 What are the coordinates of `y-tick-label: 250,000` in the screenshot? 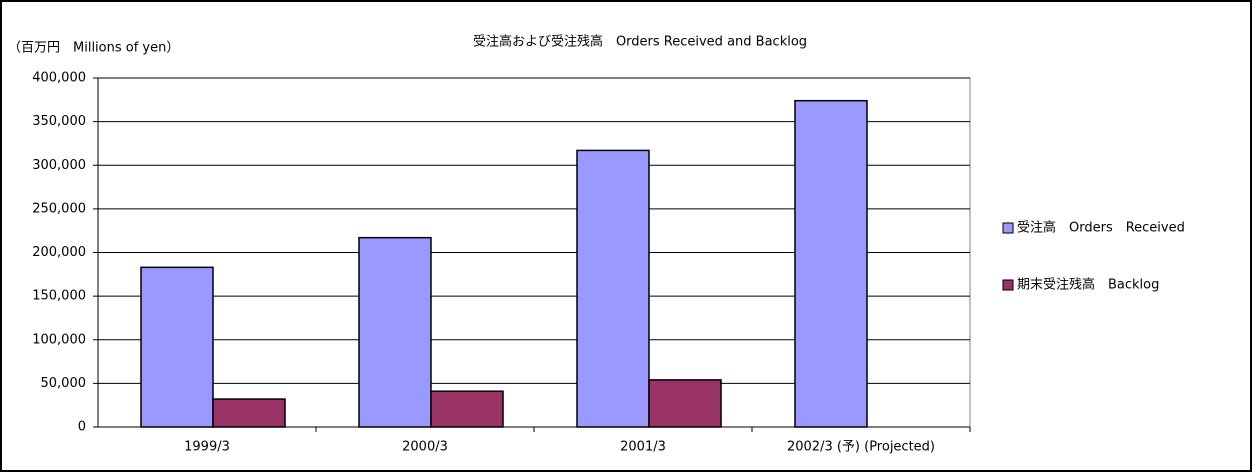 It's located at (59, 208).